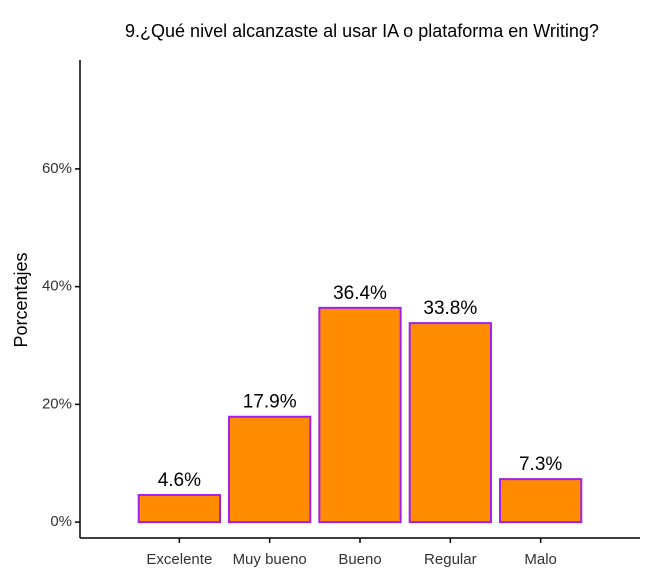 This screenshot has height=577, width=650. Describe the element at coordinates (540, 464) in the screenshot. I see `data-label: 7.3%` at that location.